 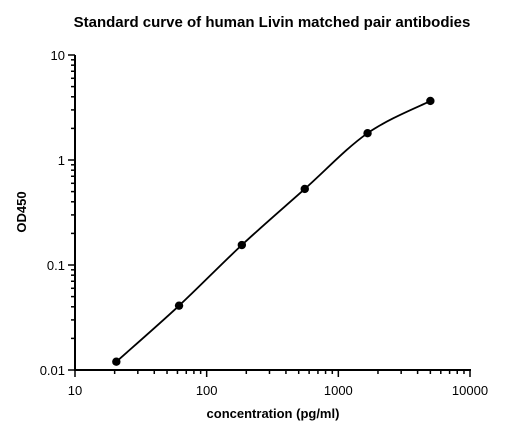 I want to click on y-tick-label: 10, so click(x=58, y=55).